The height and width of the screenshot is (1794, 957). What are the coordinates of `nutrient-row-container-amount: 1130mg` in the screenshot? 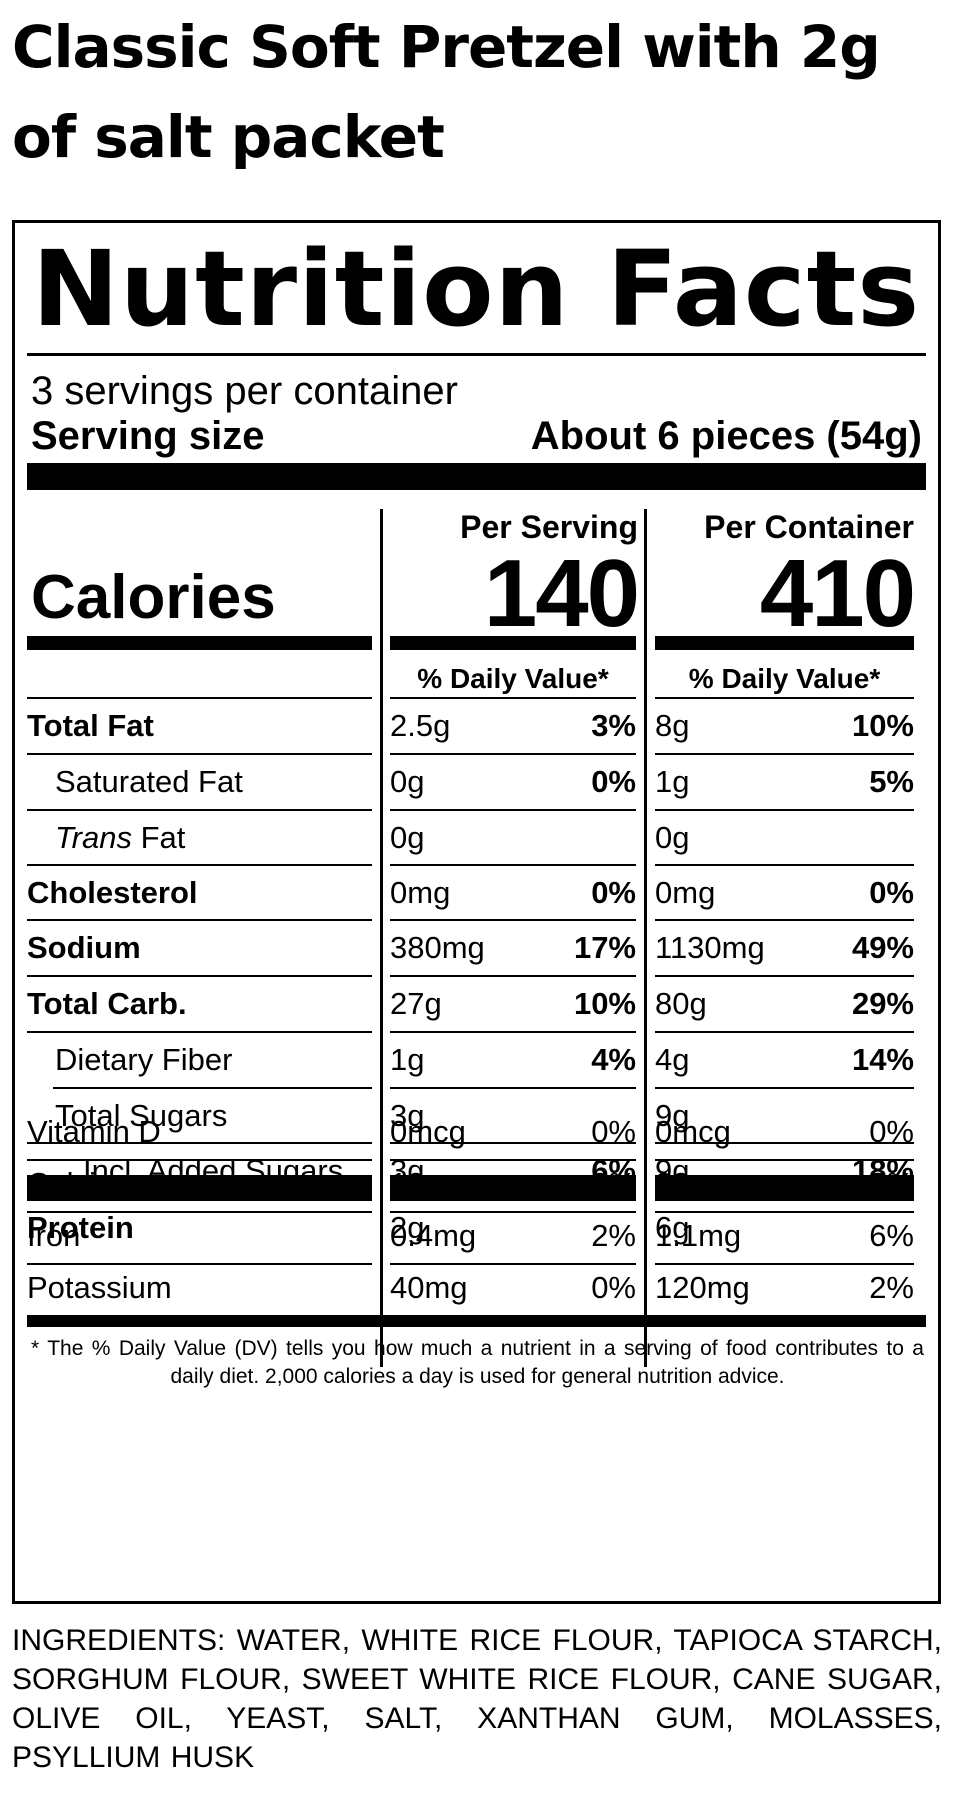 It's located at (710, 947).